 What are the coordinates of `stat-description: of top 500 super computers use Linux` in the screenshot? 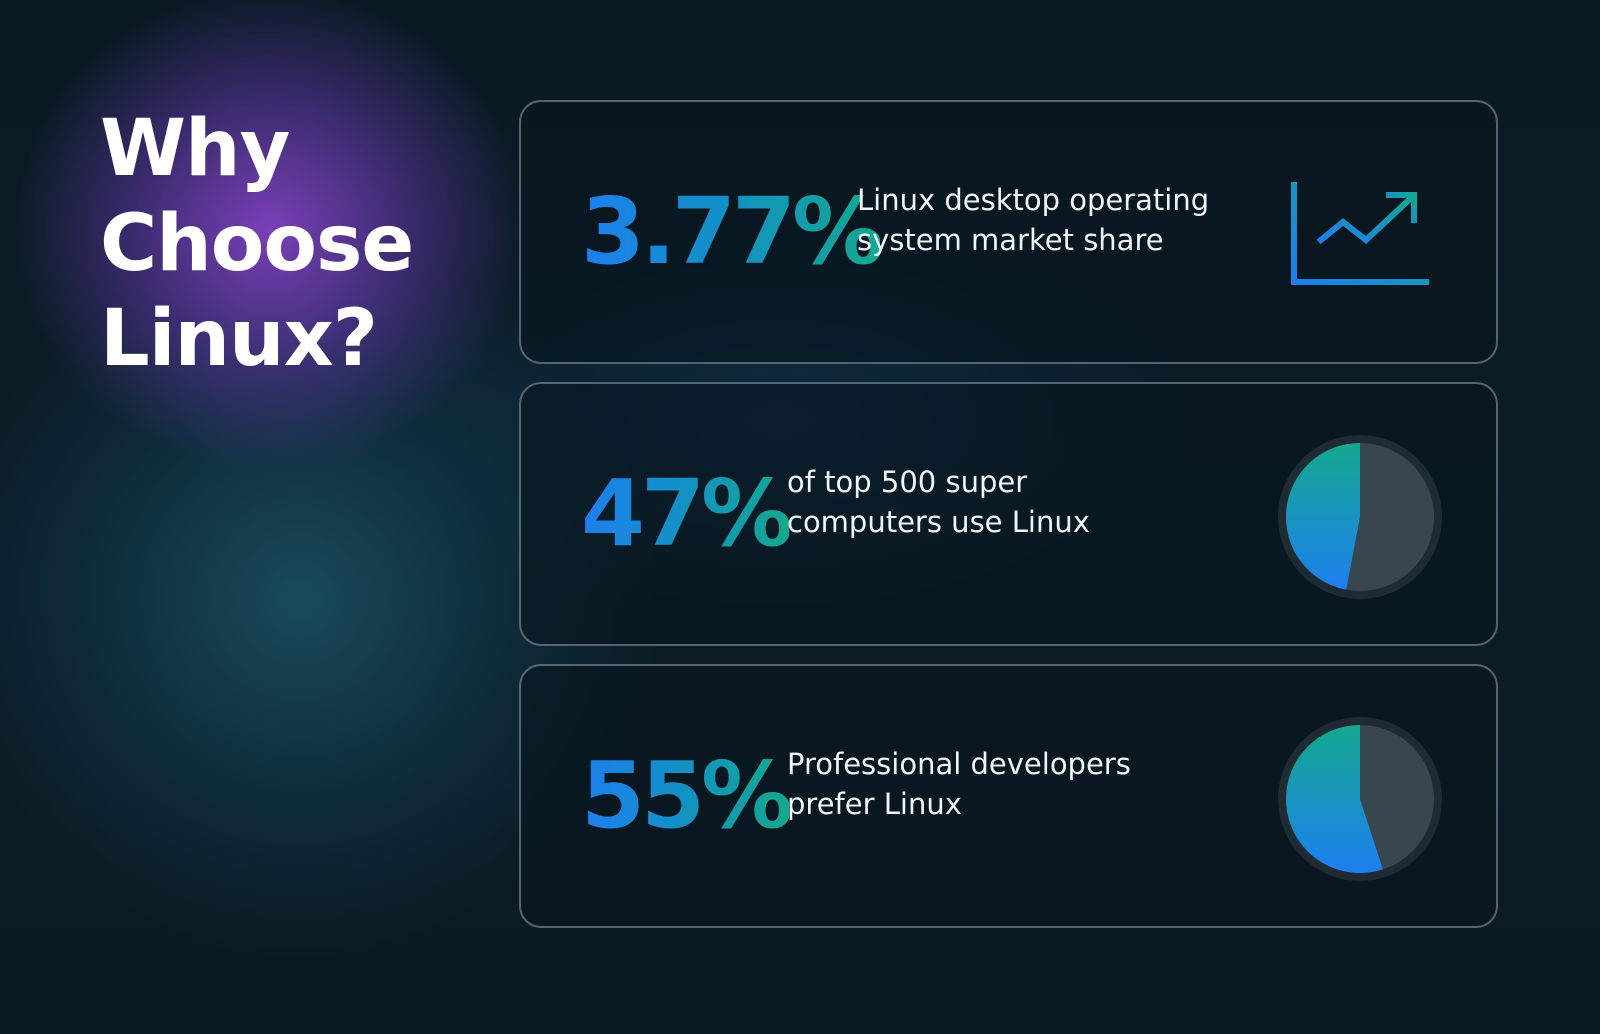 It's located at (938, 502).